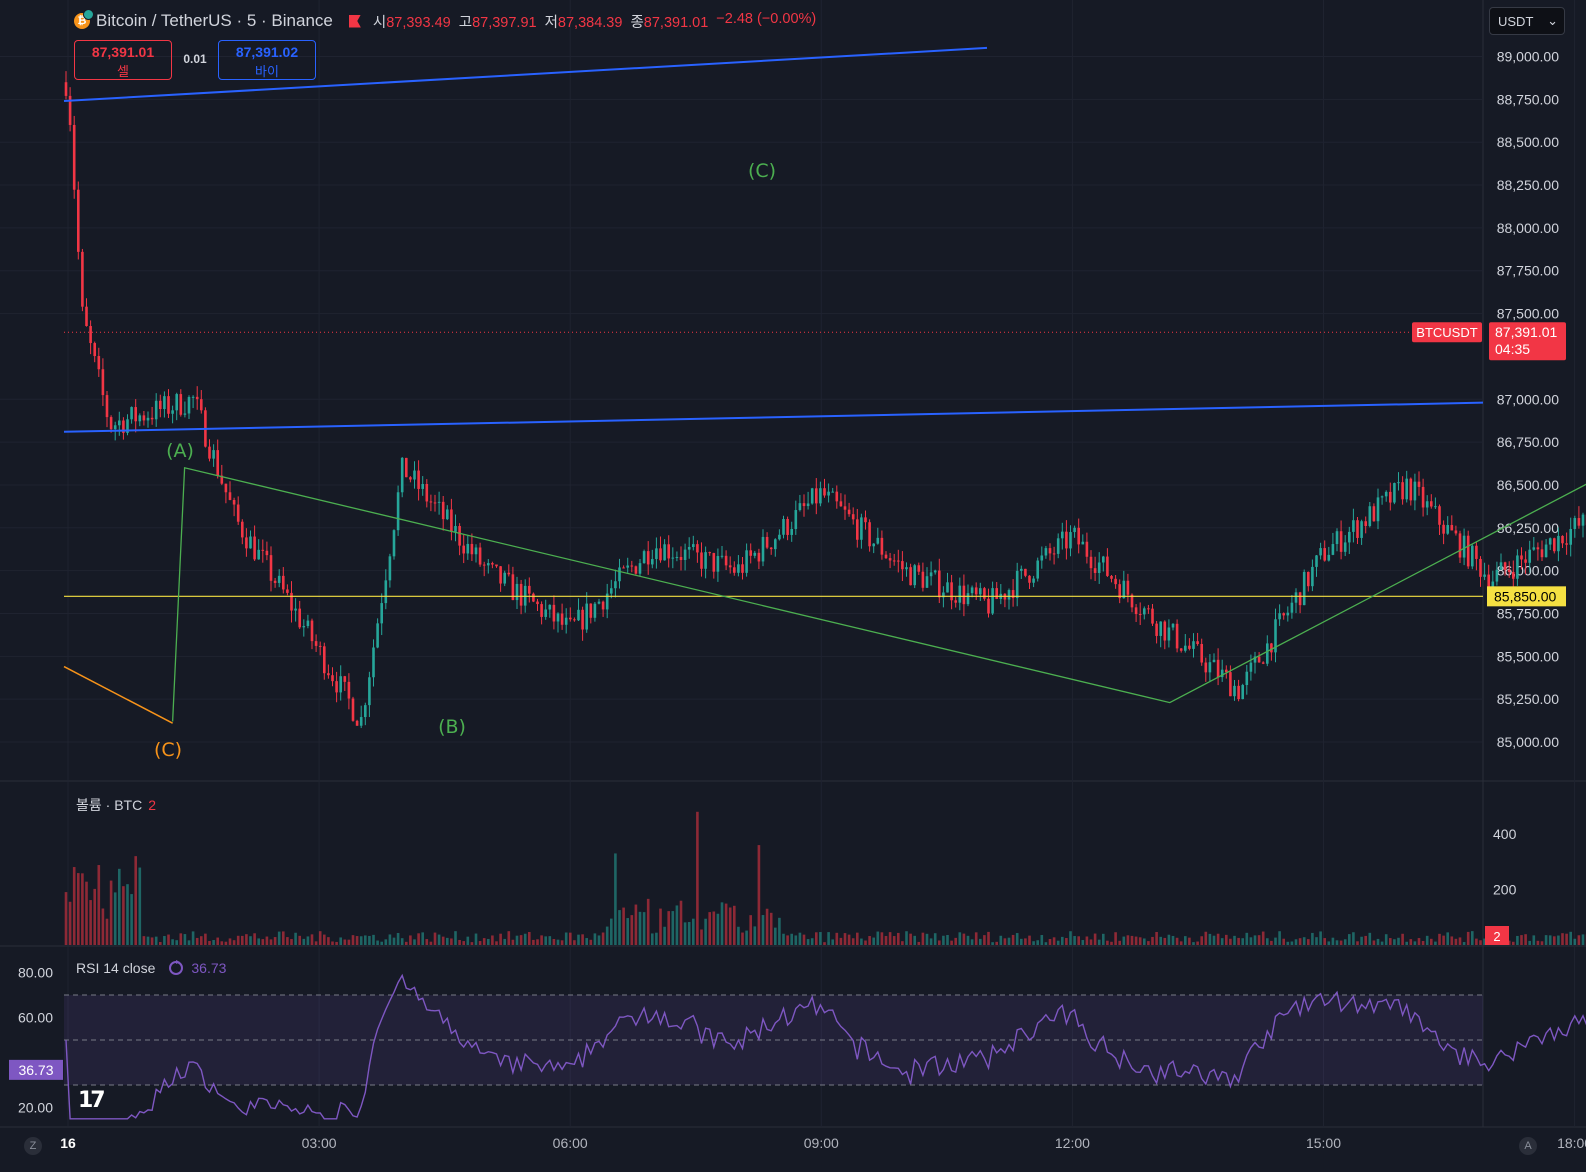 Image resolution: width=1586 pixels, height=1172 pixels. What do you see at coordinates (214, 20) in the screenshot?
I see `symbol-title: Bitcoin / TetherUS · 5 · Binance` at bounding box center [214, 20].